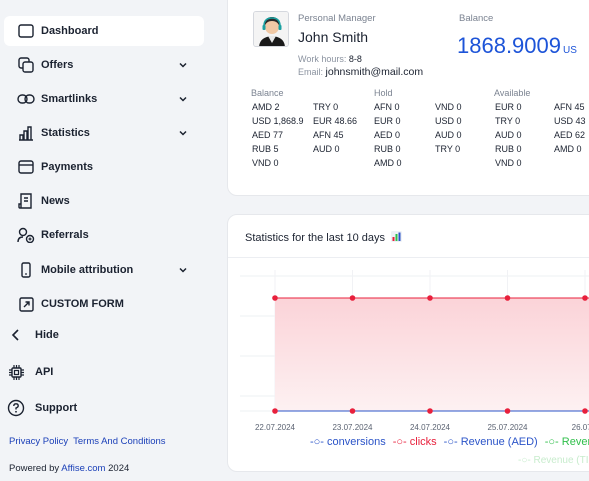  I want to click on legend-item: -○- Revenue (AED), so click(491, 442).